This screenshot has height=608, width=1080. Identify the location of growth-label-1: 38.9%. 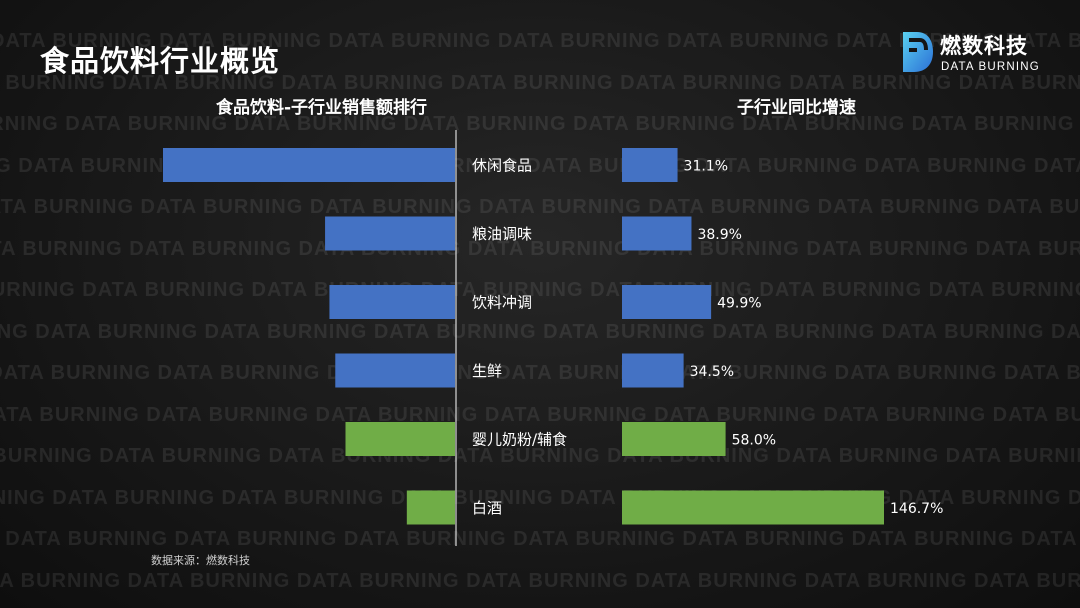
(719, 235).